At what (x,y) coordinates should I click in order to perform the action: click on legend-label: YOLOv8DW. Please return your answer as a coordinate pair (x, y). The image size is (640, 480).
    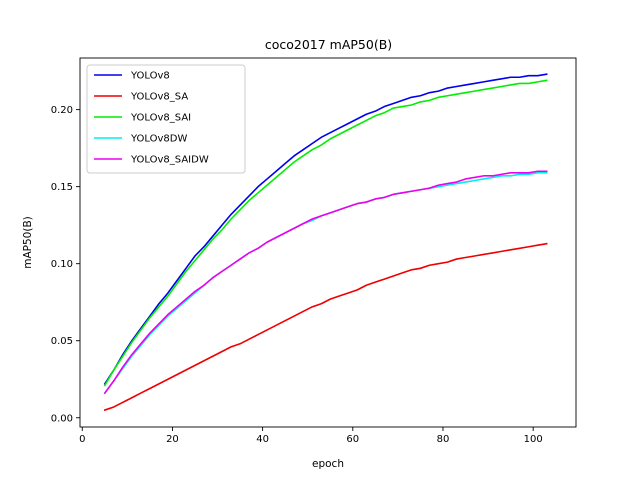
    Looking at the image, I should click on (158, 139).